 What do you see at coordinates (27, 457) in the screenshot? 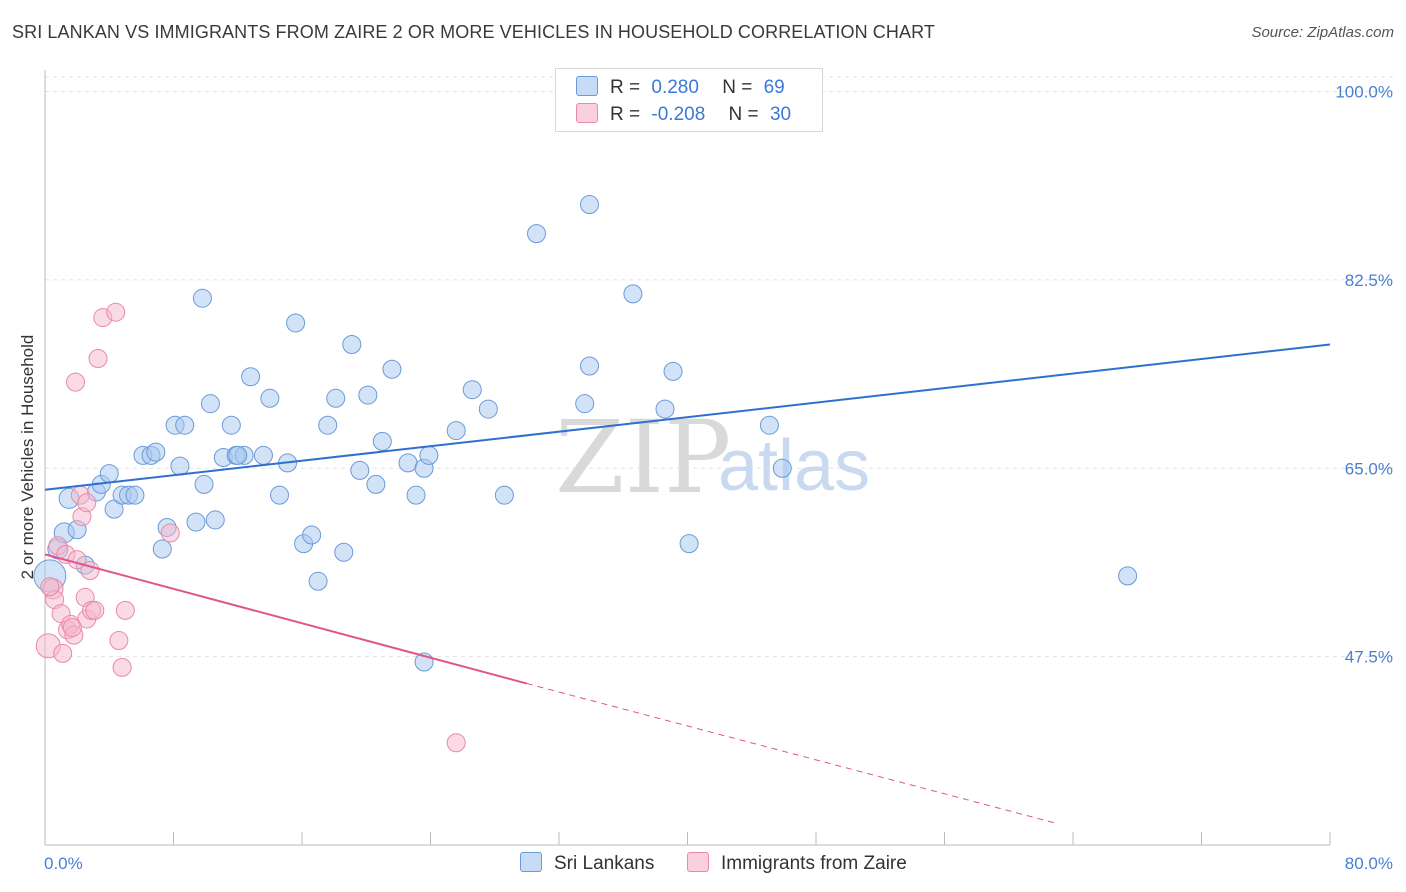
I see `y-axis-label: 2 or more Vehicles in Household` at bounding box center [27, 457].